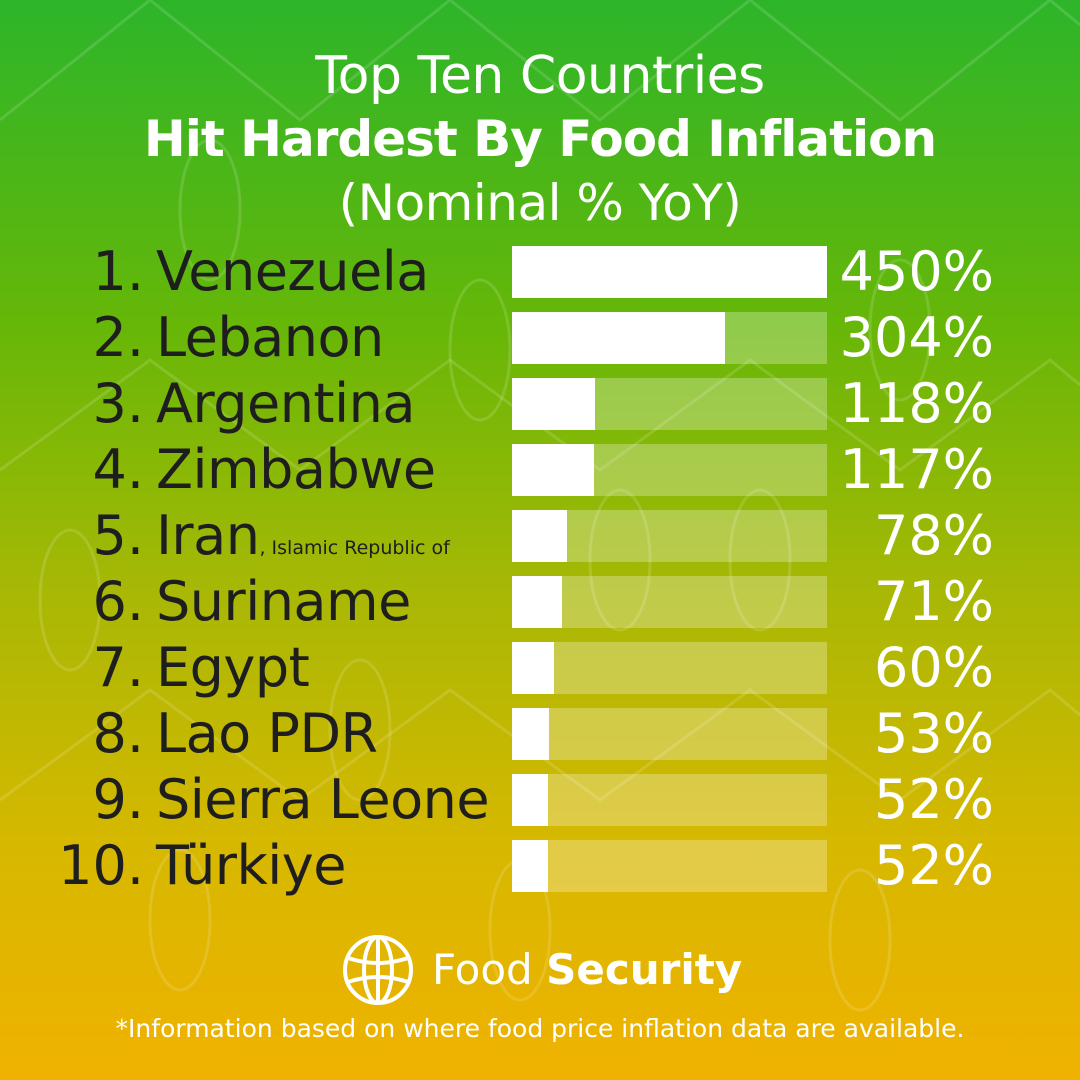 The image size is (1080, 1080). I want to click on rank-label: 10., so click(101, 865).